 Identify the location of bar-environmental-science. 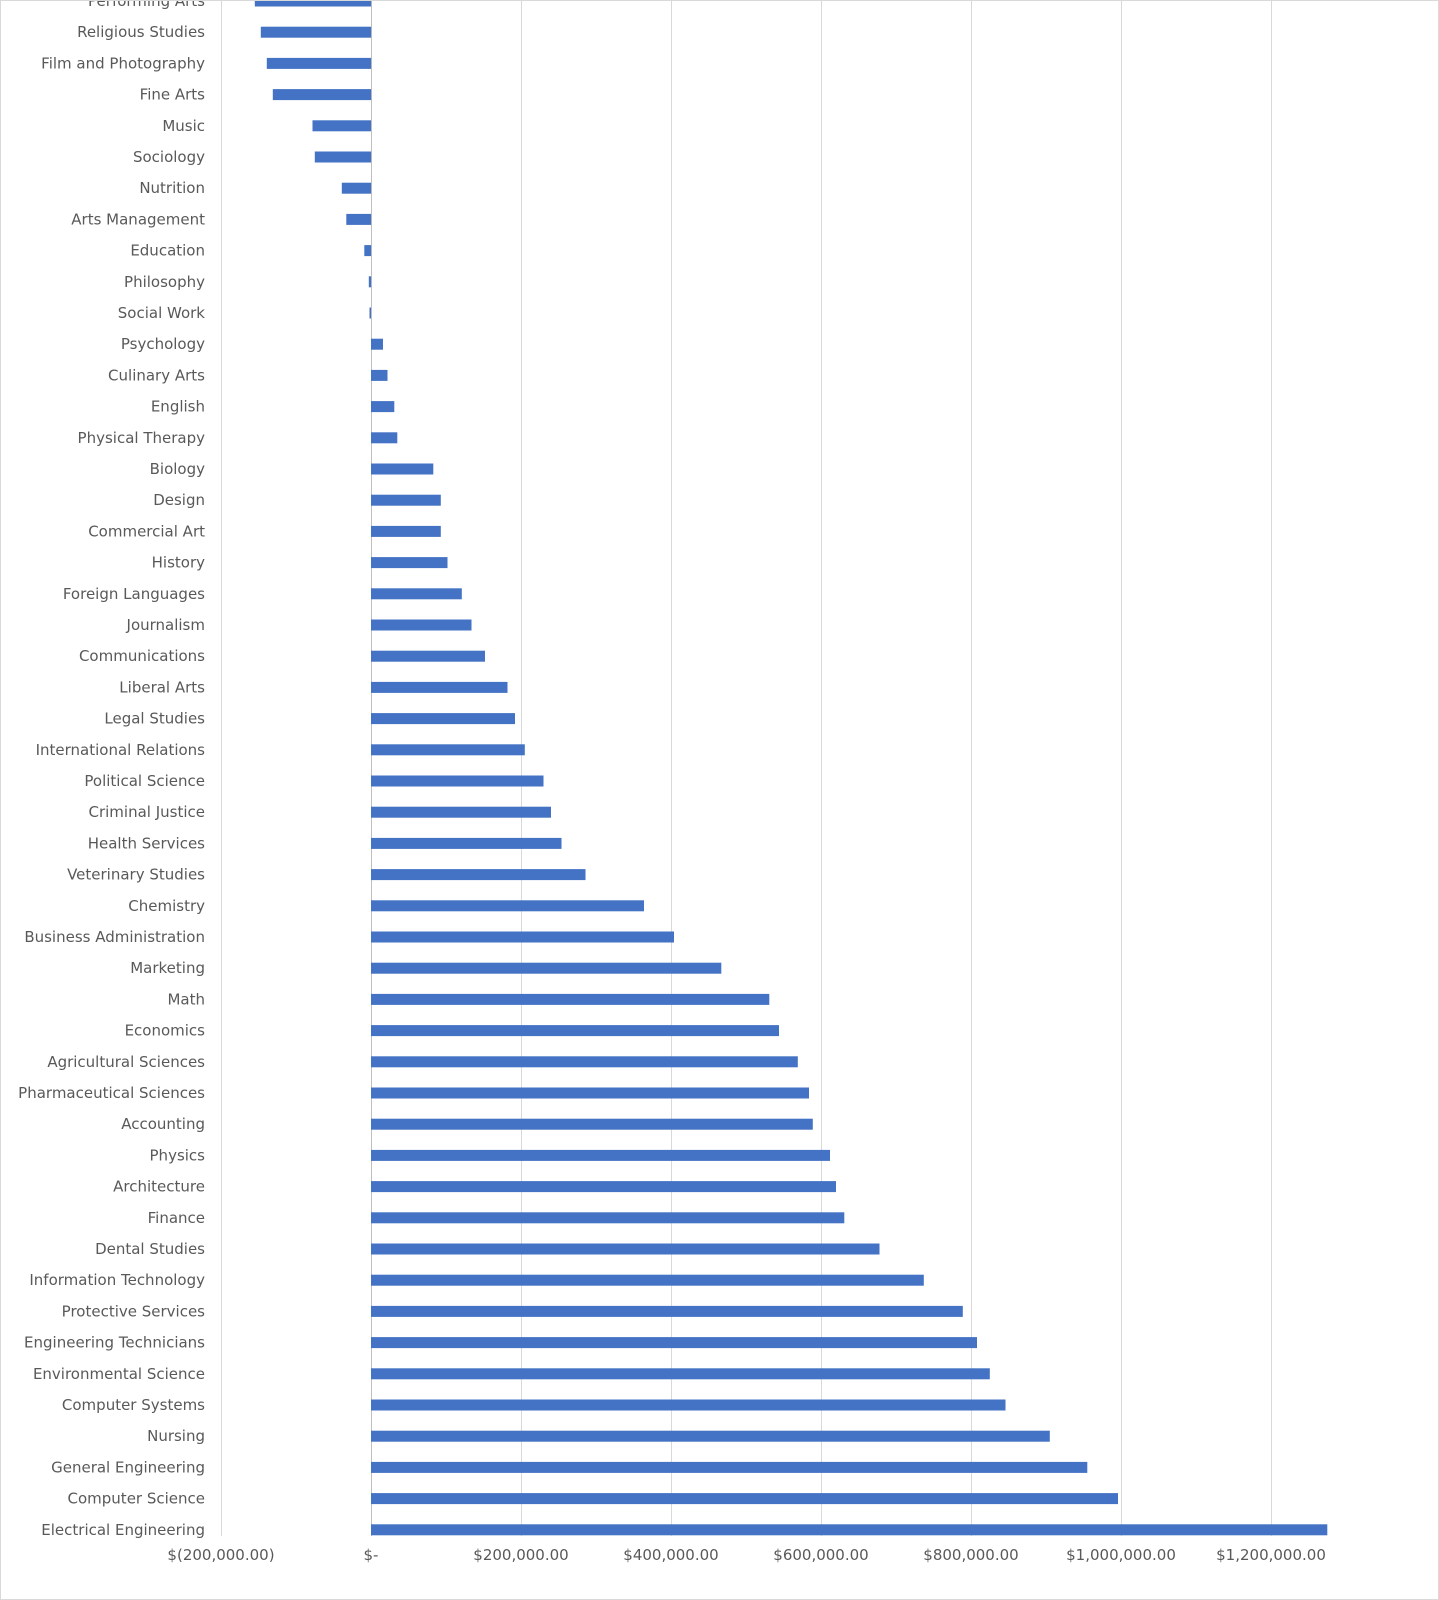
(680, 1374).